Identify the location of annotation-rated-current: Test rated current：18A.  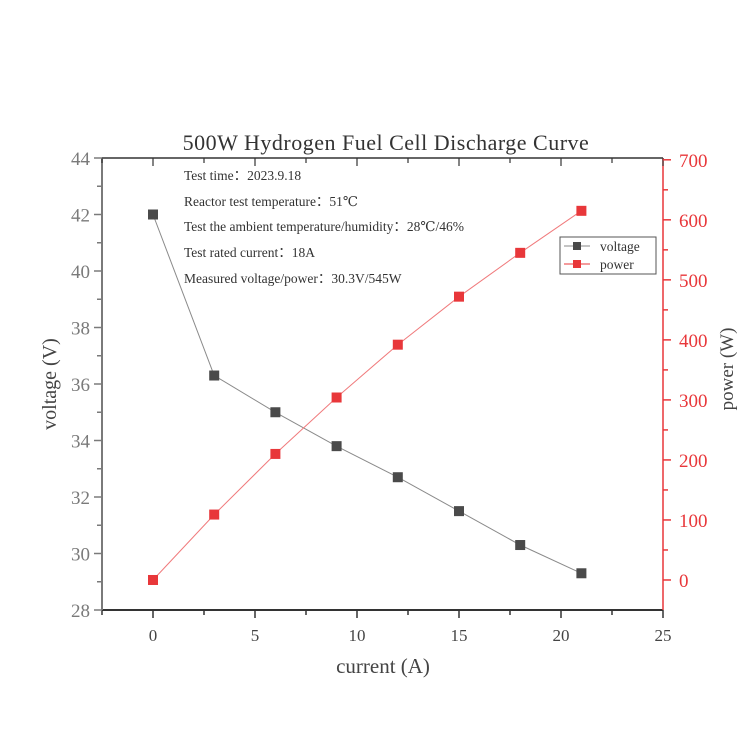
(249, 252).